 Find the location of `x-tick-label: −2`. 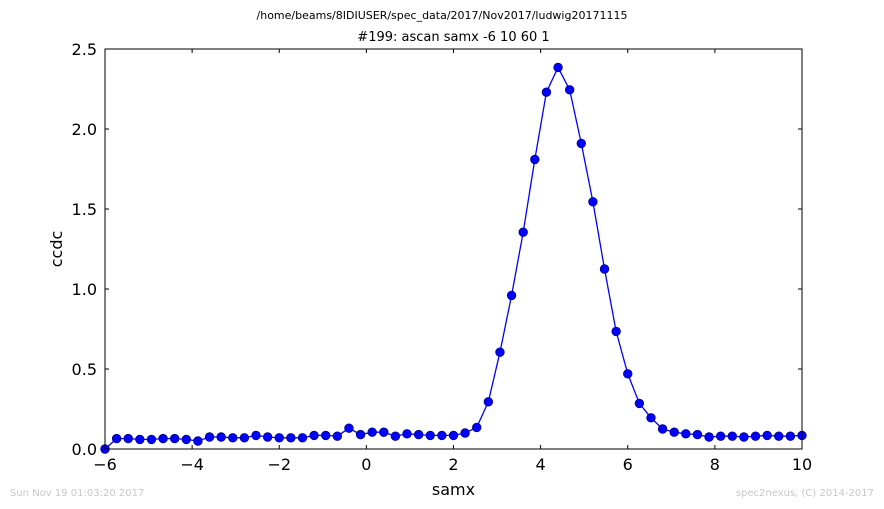

x-tick-label: −2 is located at coordinates (279, 464).